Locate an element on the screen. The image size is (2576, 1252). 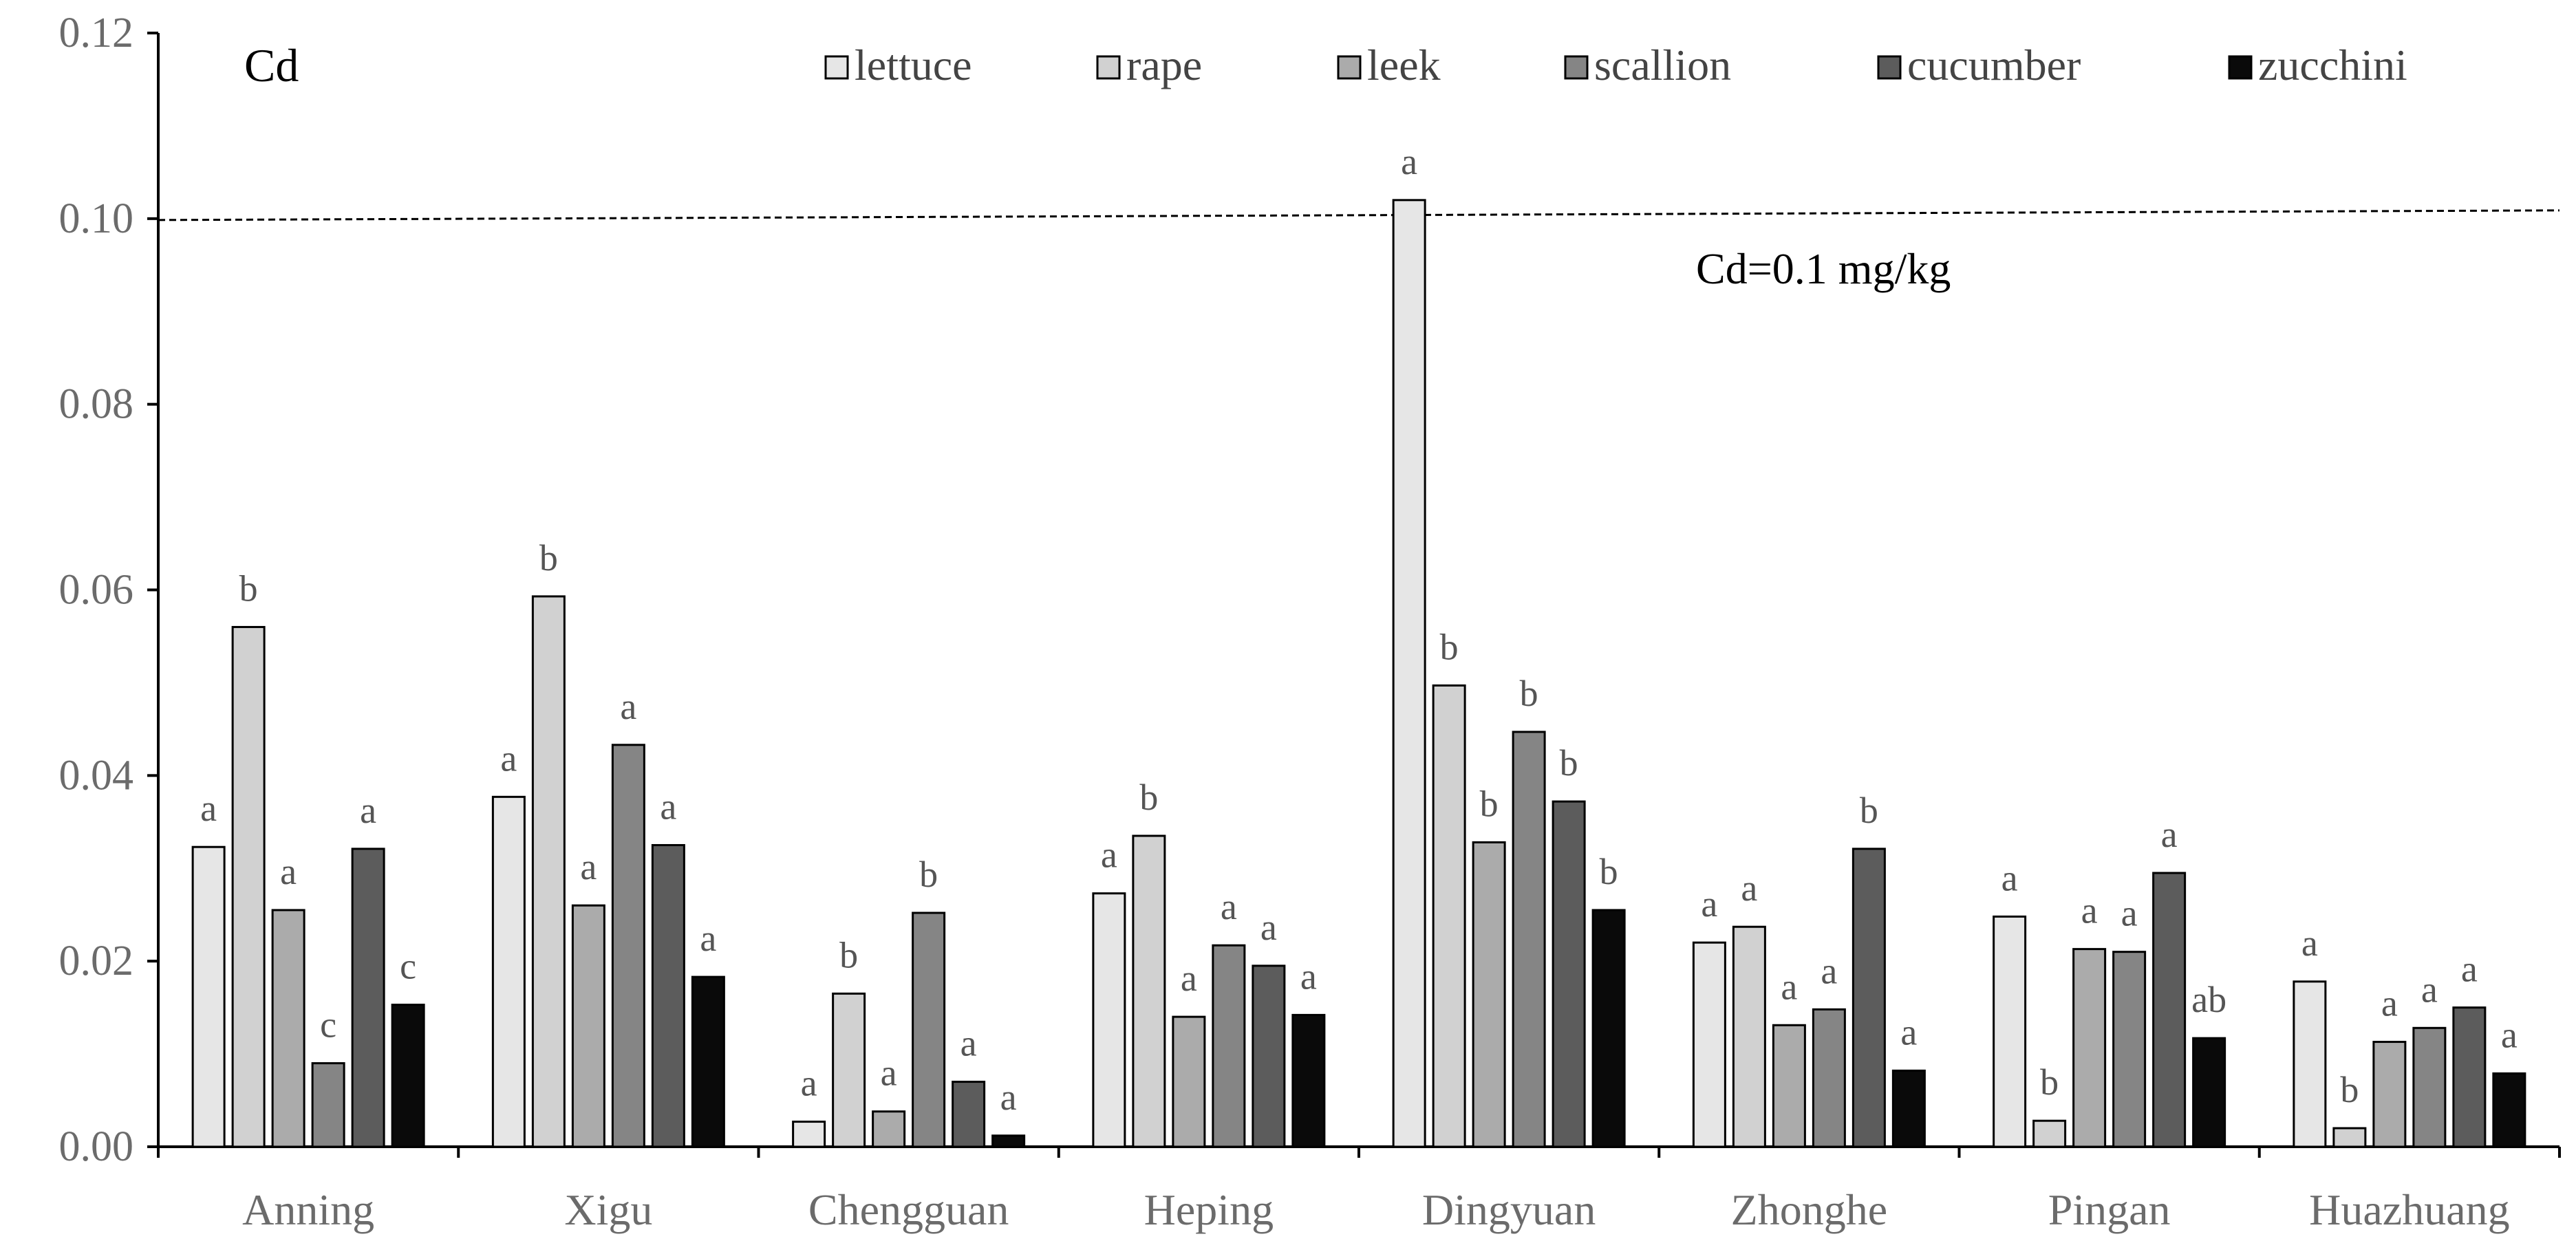
bar-scallion-chengguan is located at coordinates (929, 1029).